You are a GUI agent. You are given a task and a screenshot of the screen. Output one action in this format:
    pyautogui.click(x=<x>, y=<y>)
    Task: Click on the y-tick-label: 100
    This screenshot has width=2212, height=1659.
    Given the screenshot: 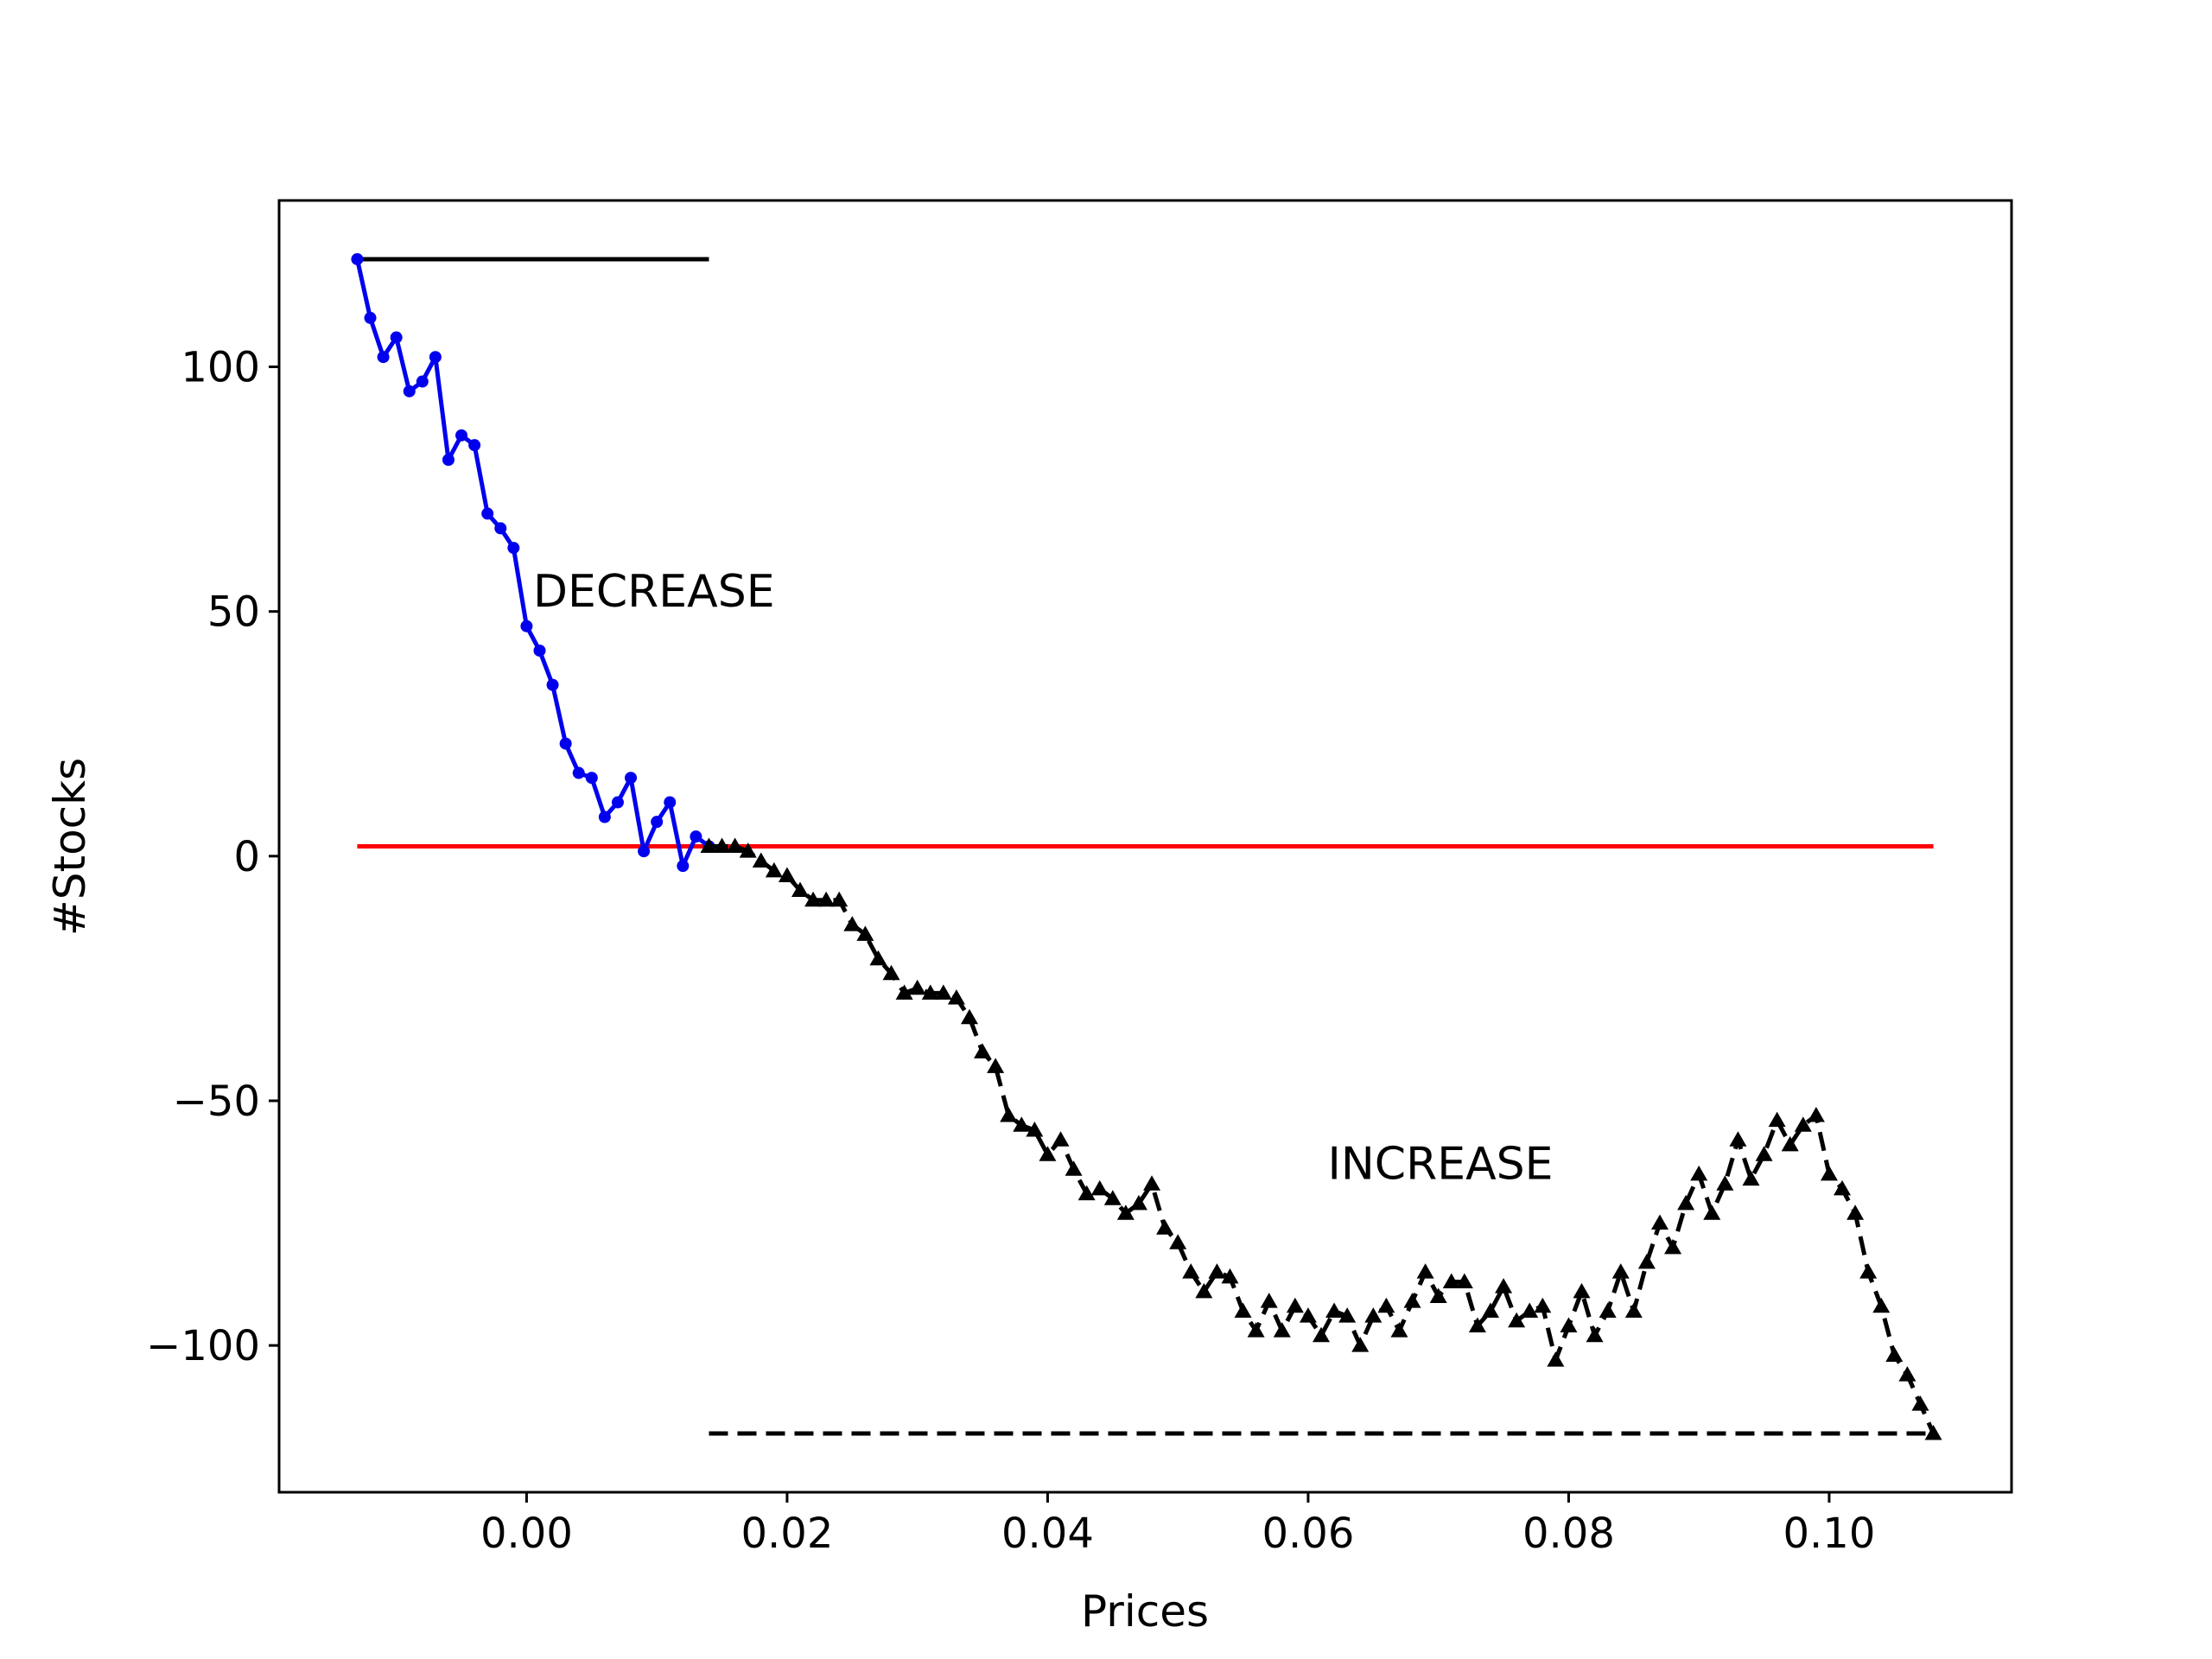 What is the action you would take?
    pyautogui.click(x=220, y=368)
    